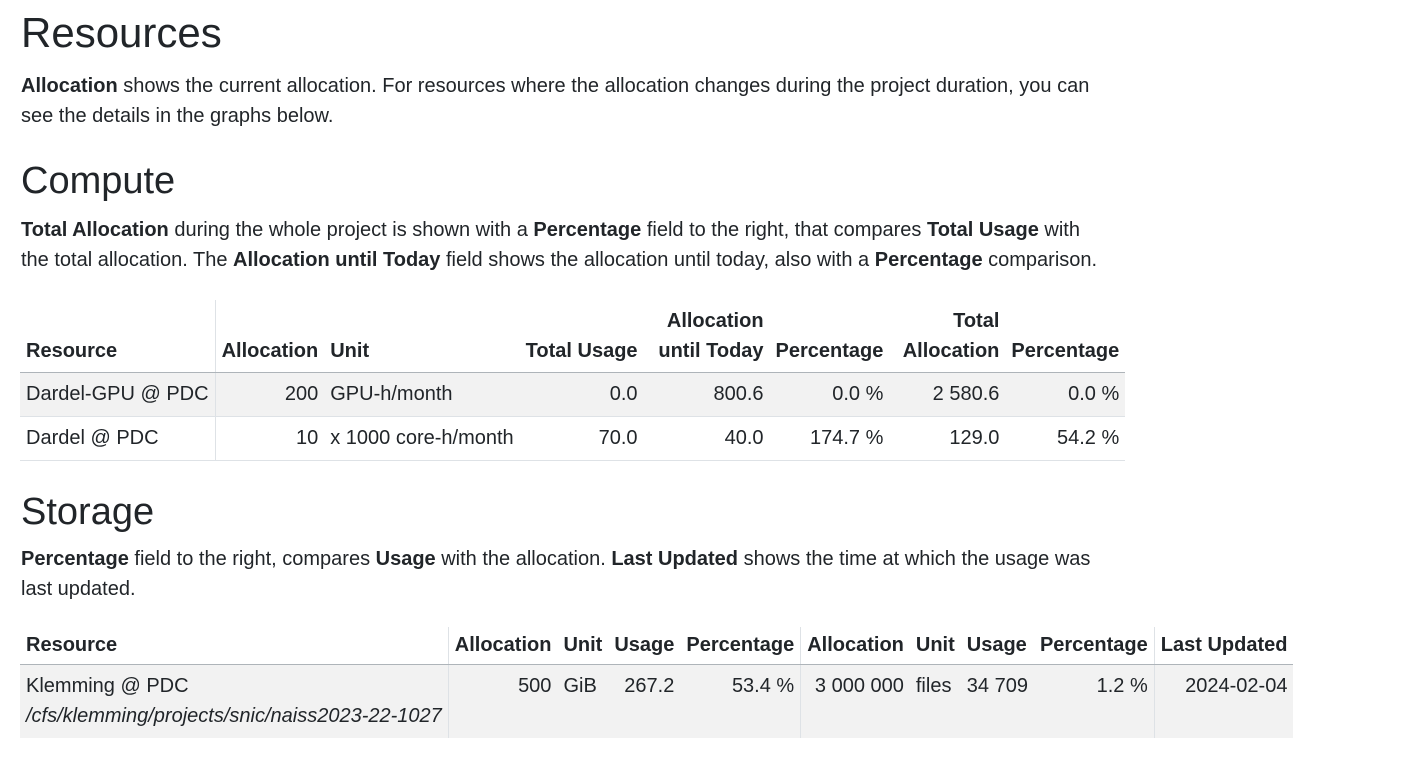 This screenshot has width=1402, height=784. I want to click on cell-file-percentage: 1.2 %, so click(1094, 701).